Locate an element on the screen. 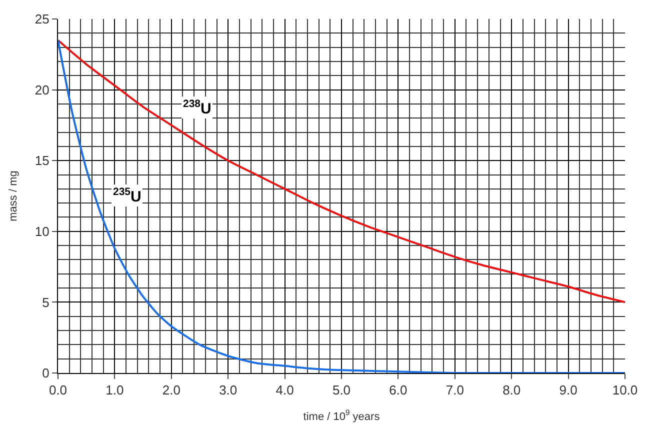 Image resolution: width=650 pixels, height=432 pixels. y-tick-label: 0 is located at coordinates (46, 373).